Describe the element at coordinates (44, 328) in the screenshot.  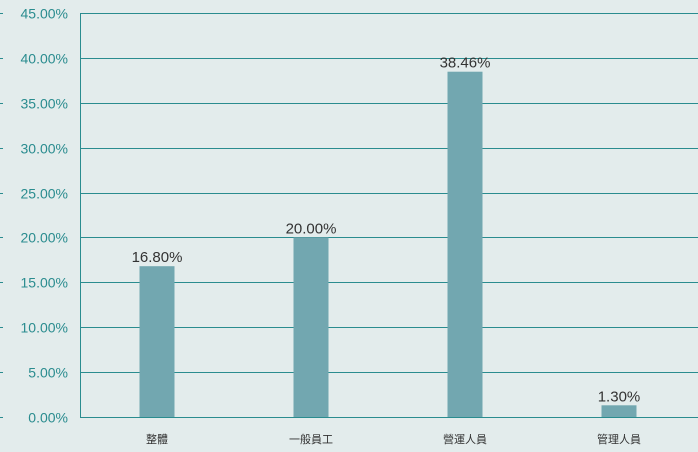
I see `y-tick-label: 10.00%` at that location.